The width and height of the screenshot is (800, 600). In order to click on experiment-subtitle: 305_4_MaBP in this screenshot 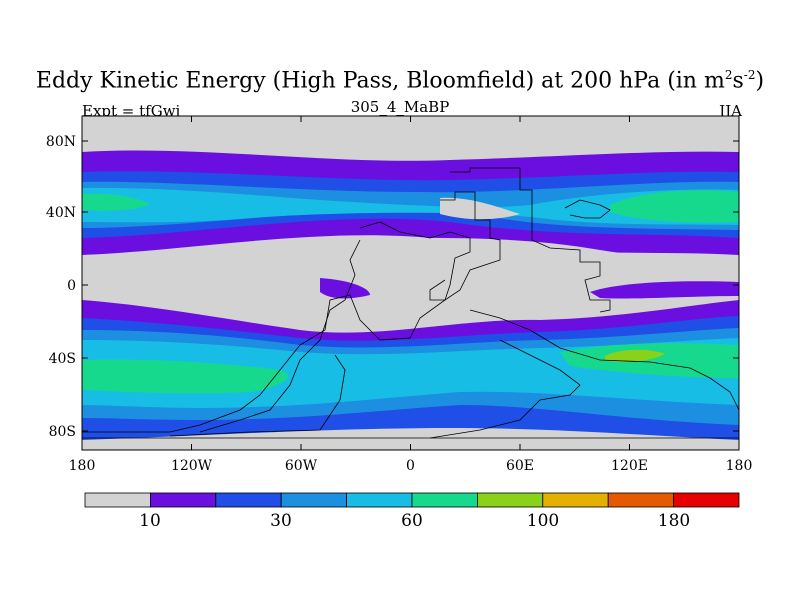, I will do `click(400, 107)`.